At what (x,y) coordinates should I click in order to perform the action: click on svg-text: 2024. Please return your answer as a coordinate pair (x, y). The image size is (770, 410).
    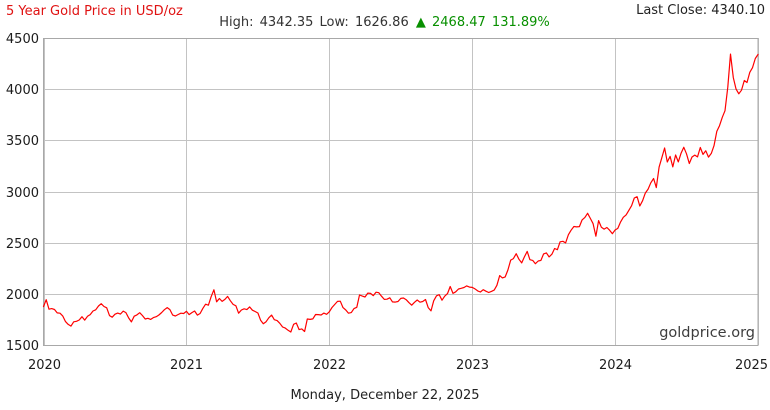
    Looking at the image, I should click on (615, 365).